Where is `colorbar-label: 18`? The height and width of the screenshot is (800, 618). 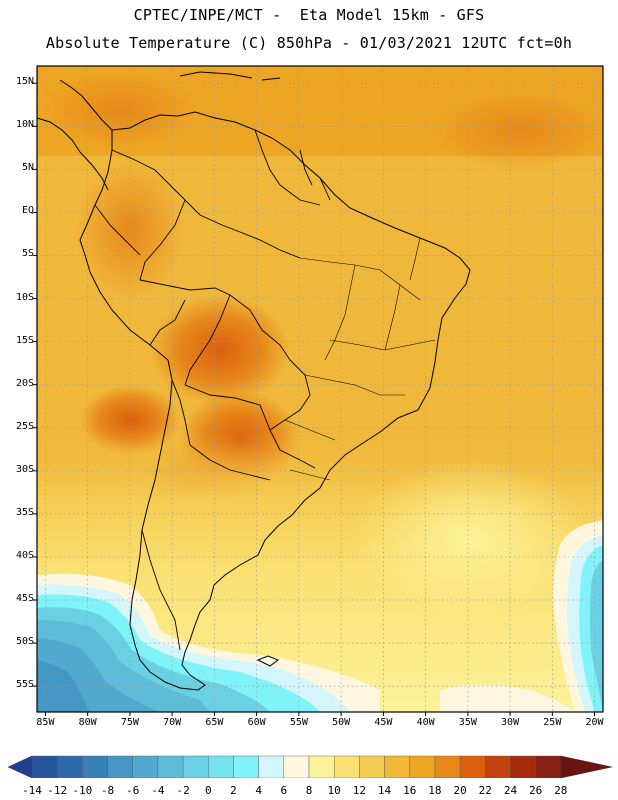 colorbar-label: 18 is located at coordinates (435, 790).